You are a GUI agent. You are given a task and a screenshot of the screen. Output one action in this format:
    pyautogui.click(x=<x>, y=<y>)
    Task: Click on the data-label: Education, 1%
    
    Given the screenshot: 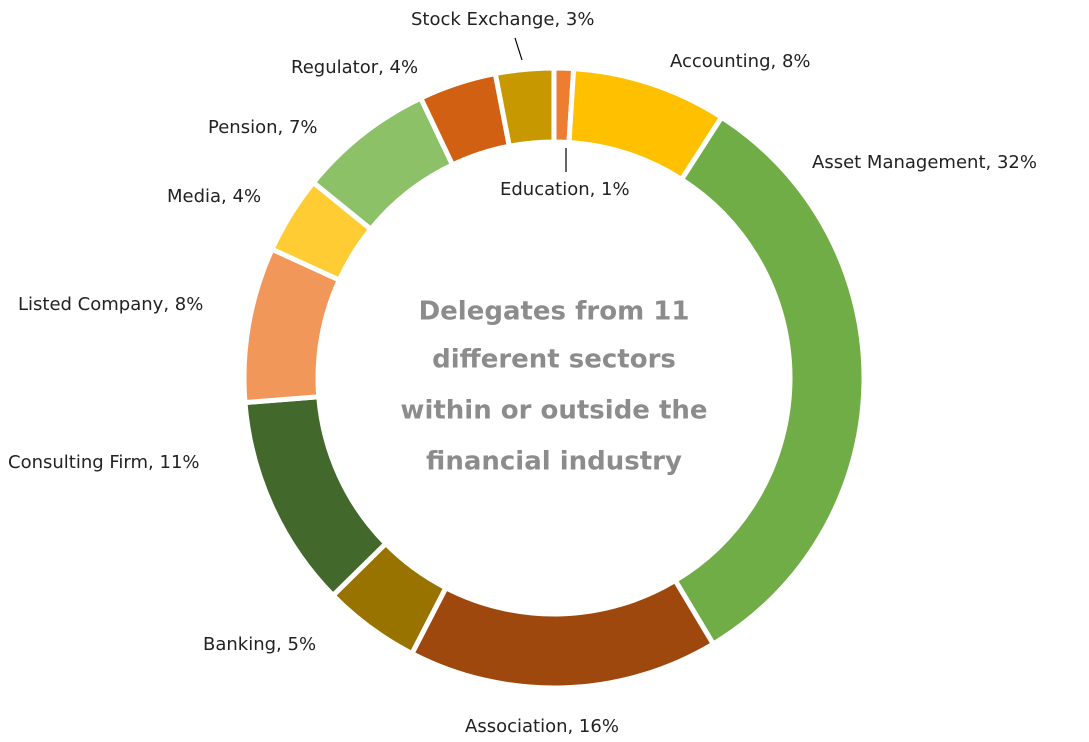 What is the action you would take?
    pyautogui.click(x=565, y=189)
    